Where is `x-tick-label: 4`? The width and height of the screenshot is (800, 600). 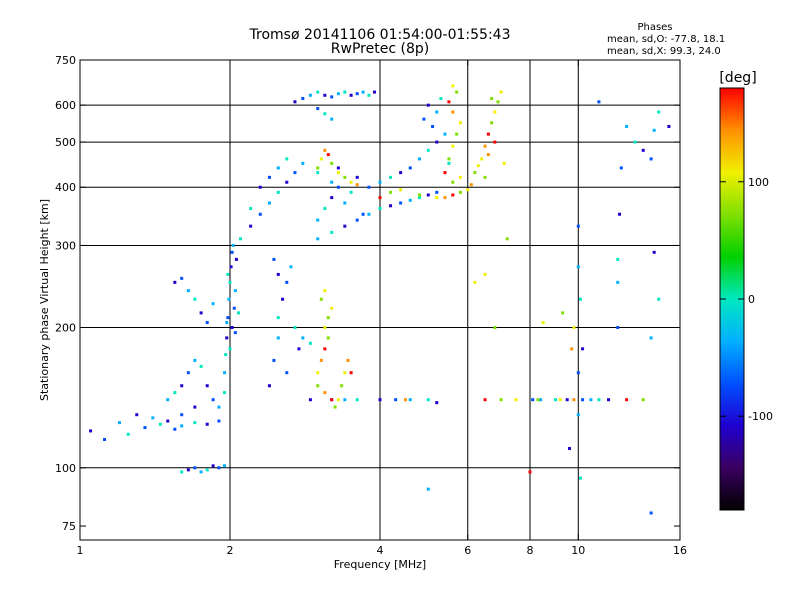
x-tick-label: 4 is located at coordinates (380, 550).